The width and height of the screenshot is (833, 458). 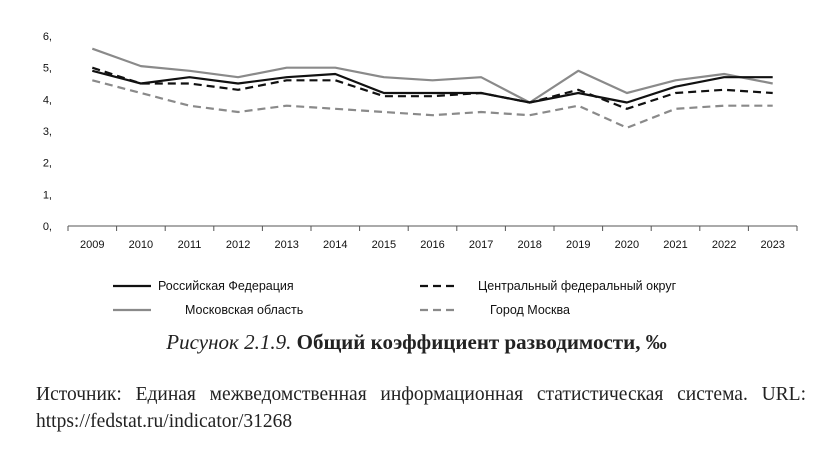 I want to click on x-tick-label: 2011, so click(x=190, y=245).